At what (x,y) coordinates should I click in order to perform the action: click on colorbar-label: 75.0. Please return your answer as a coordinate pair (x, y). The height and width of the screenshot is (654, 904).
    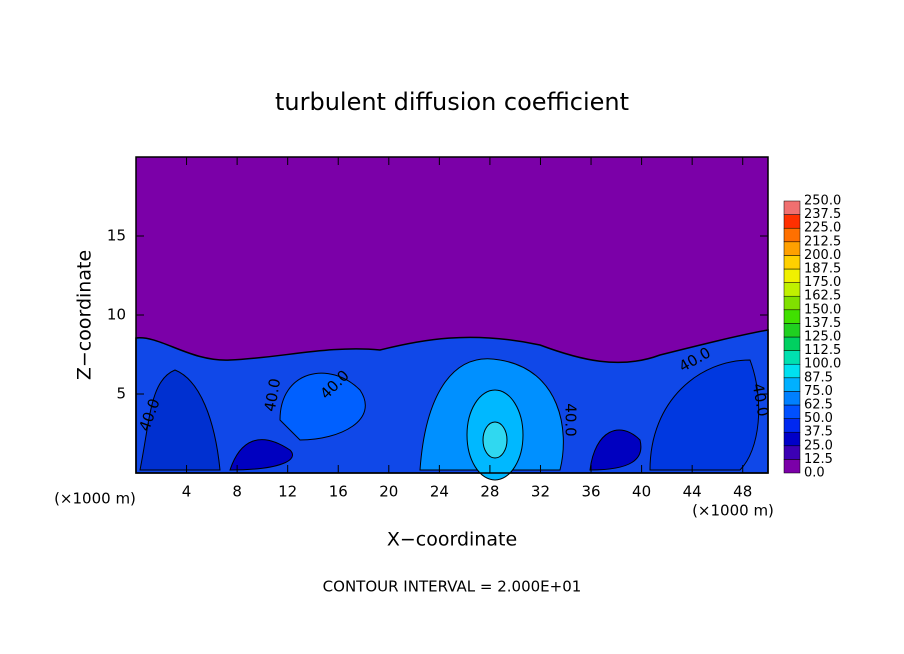
    Looking at the image, I should click on (818, 391).